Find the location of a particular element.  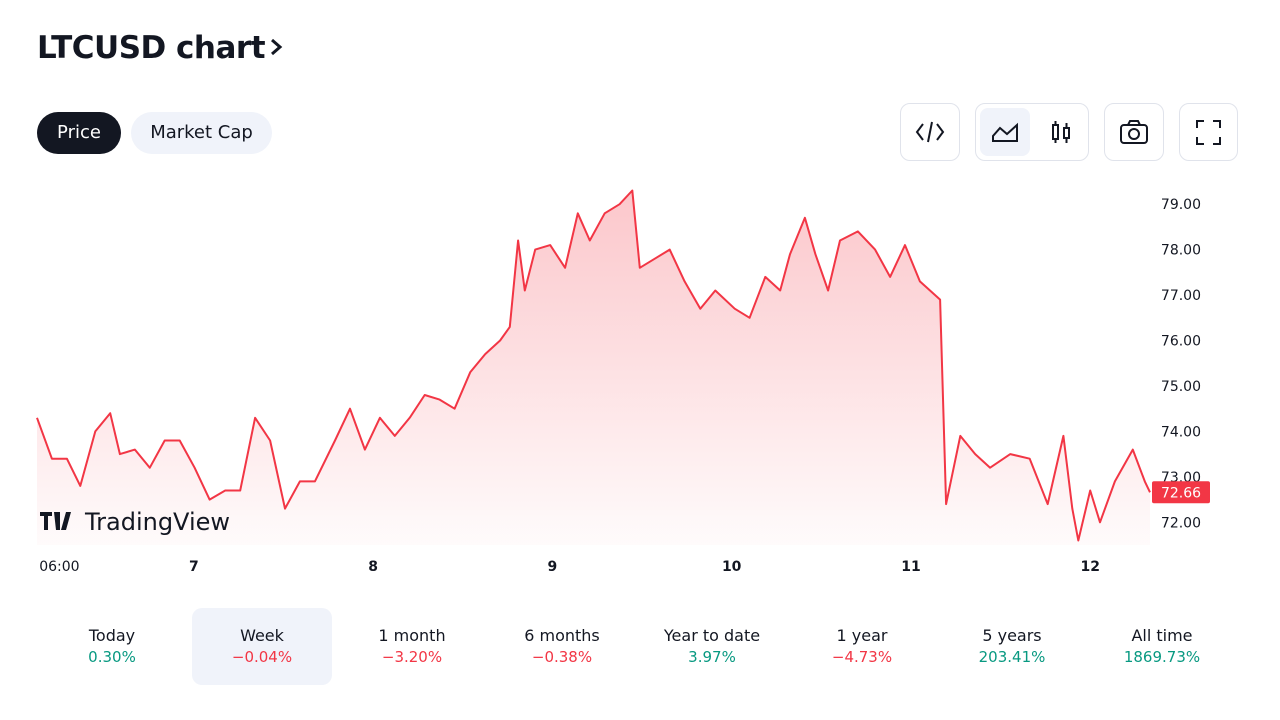

y-tick-label: 77.00 is located at coordinates (1181, 296).